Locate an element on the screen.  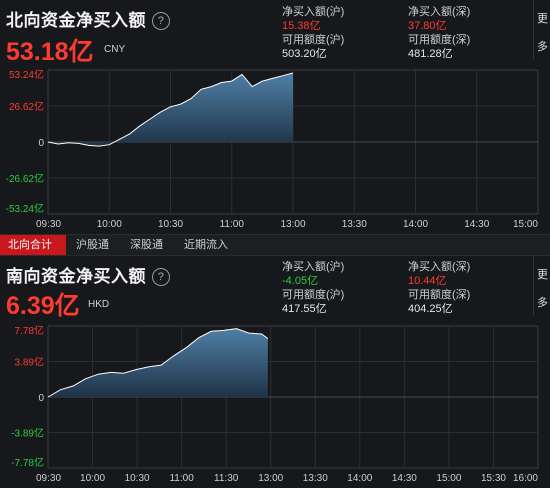
y-tick-label: 3.89亿 is located at coordinates (29, 362).